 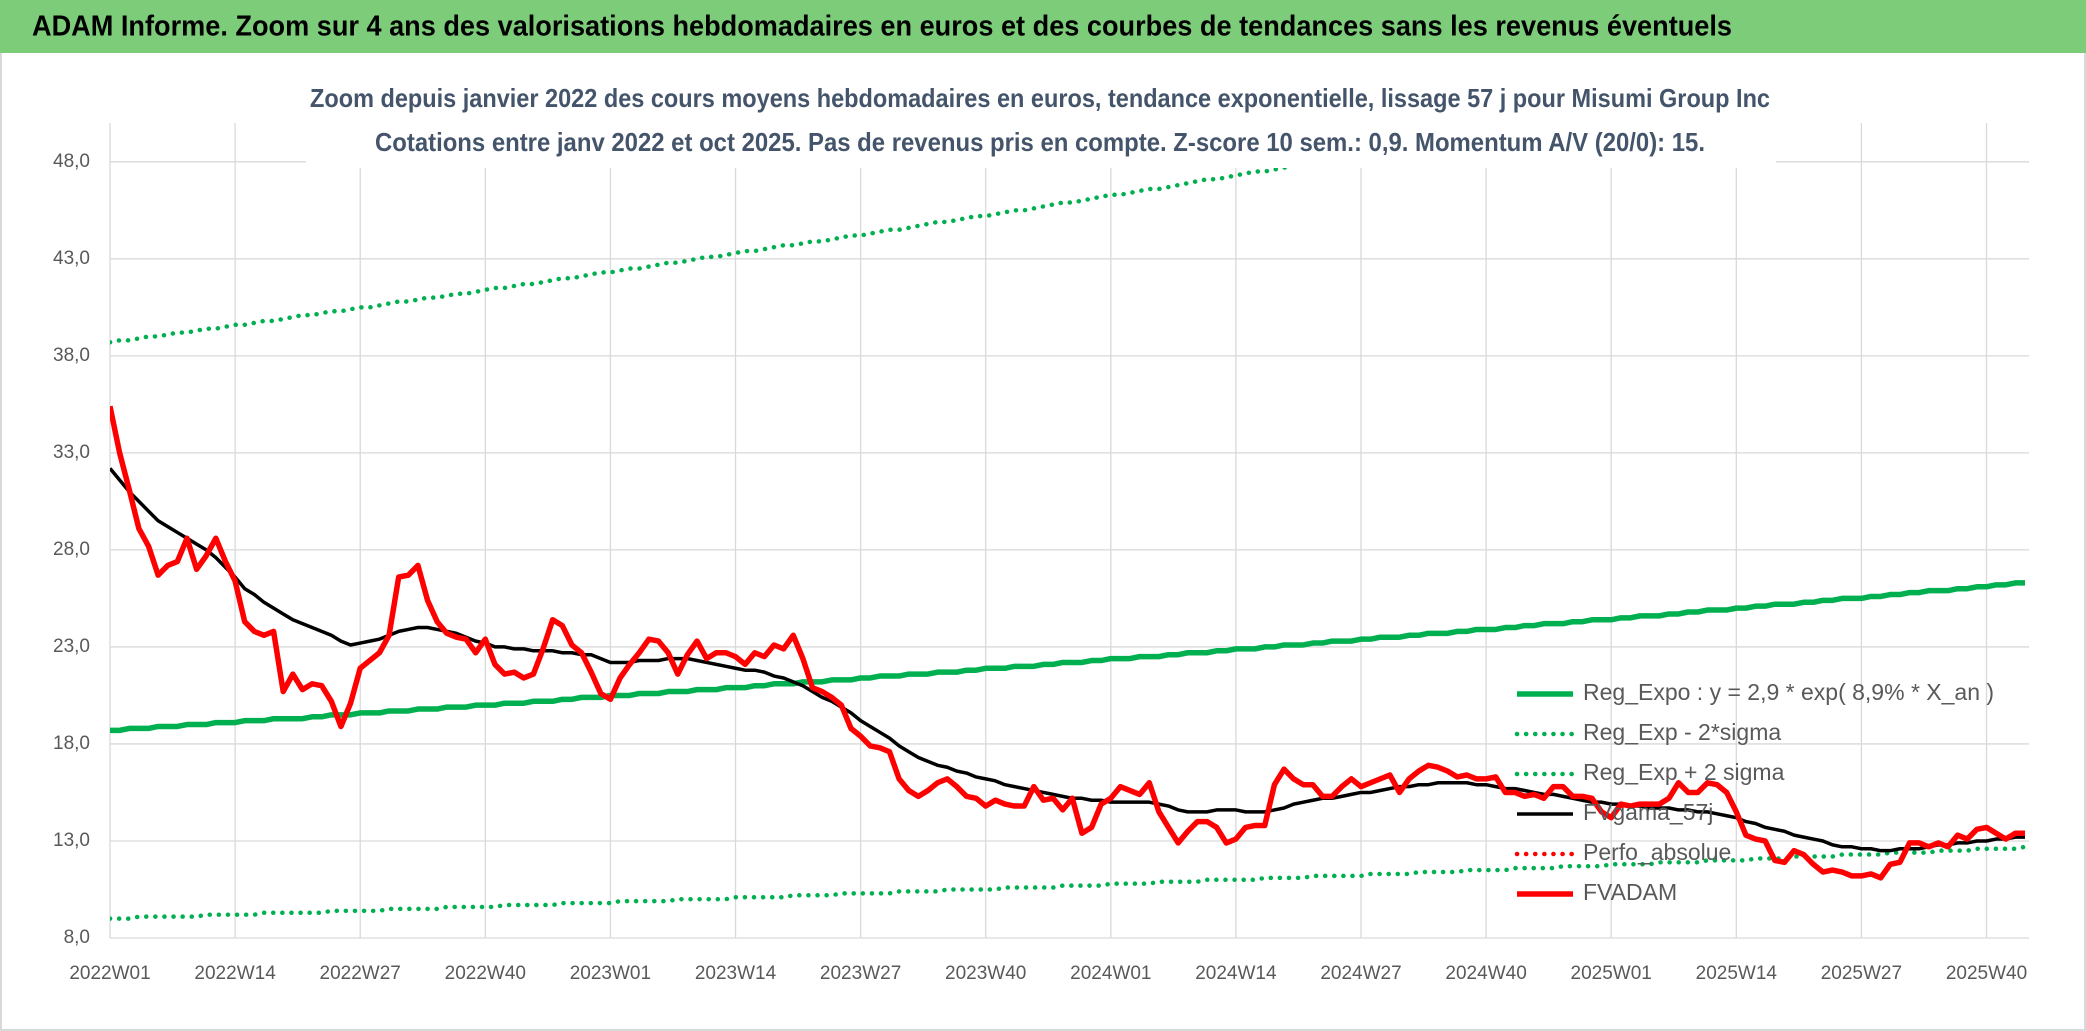 What do you see at coordinates (1788, 692) in the screenshot?
I see `legend-label: Reg_Expo : y = 2,9 * exp( 8,9% * X_an )` at bounding box center [1788, 692].